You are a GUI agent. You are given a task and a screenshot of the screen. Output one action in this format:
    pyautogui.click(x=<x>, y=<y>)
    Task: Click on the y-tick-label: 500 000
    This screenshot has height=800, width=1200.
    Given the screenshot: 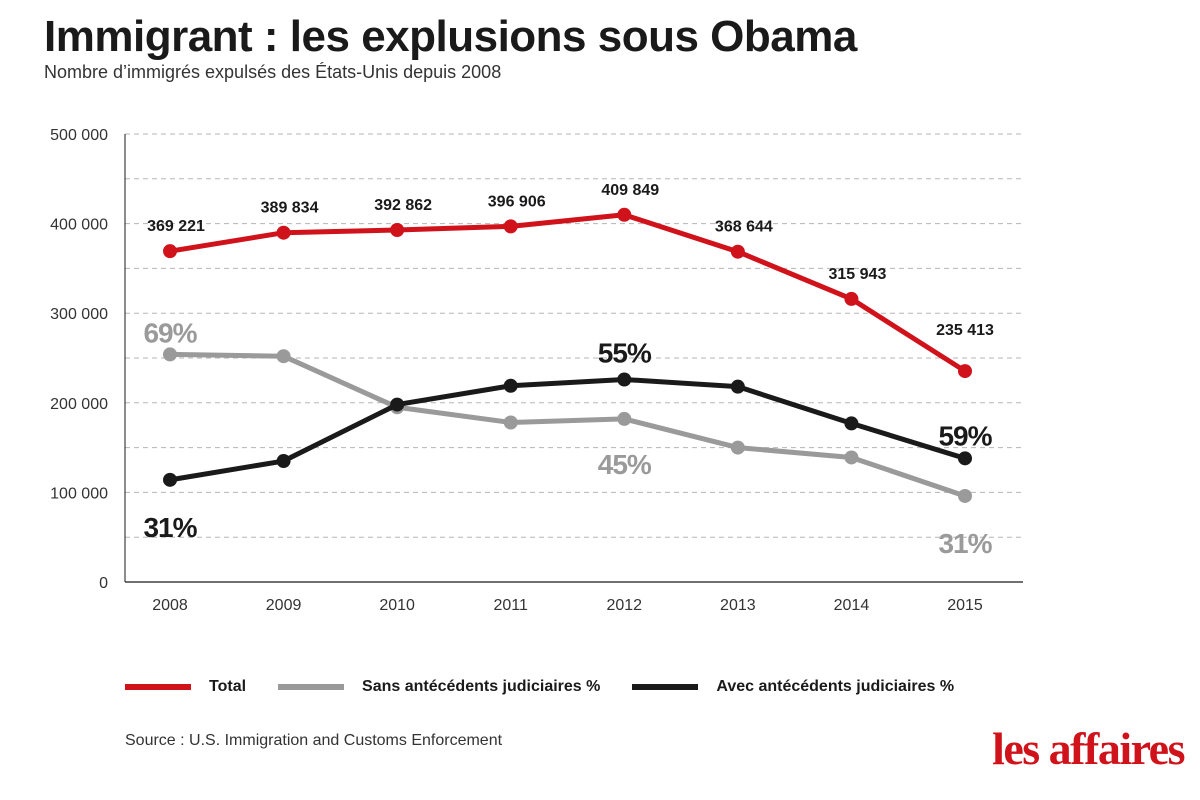 What is the action you would take?
    pyautogui.click(x=79, y=135)
    